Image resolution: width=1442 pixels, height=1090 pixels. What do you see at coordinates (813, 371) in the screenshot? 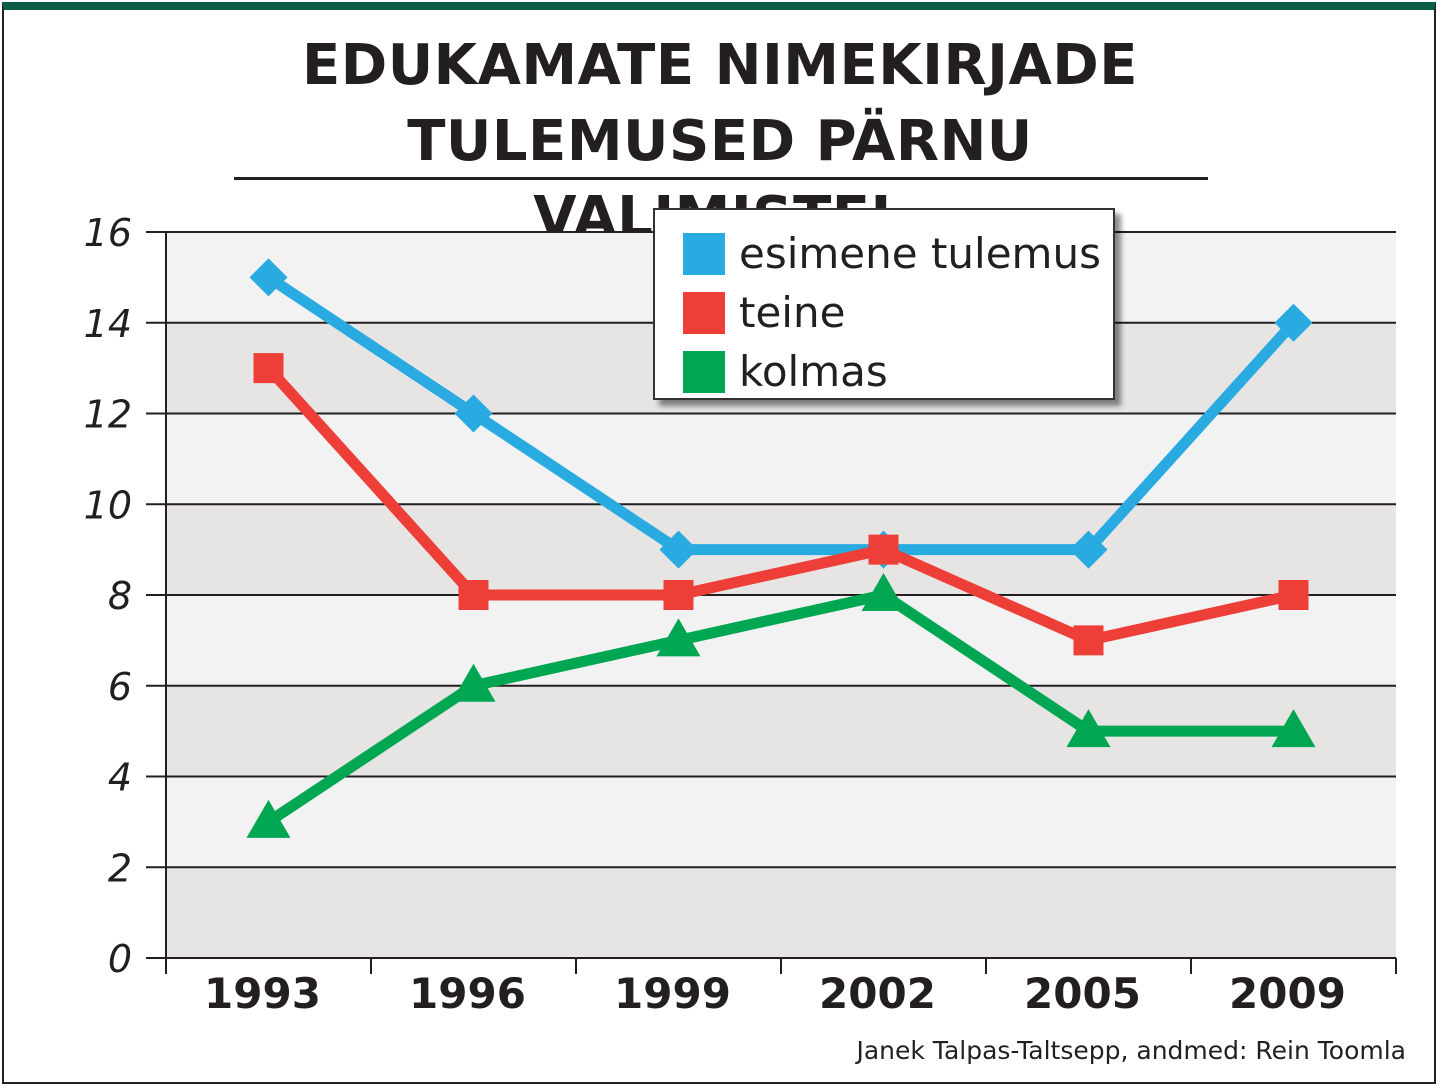
I see `legend-label: kolmas` at bounding box center [813, 371].